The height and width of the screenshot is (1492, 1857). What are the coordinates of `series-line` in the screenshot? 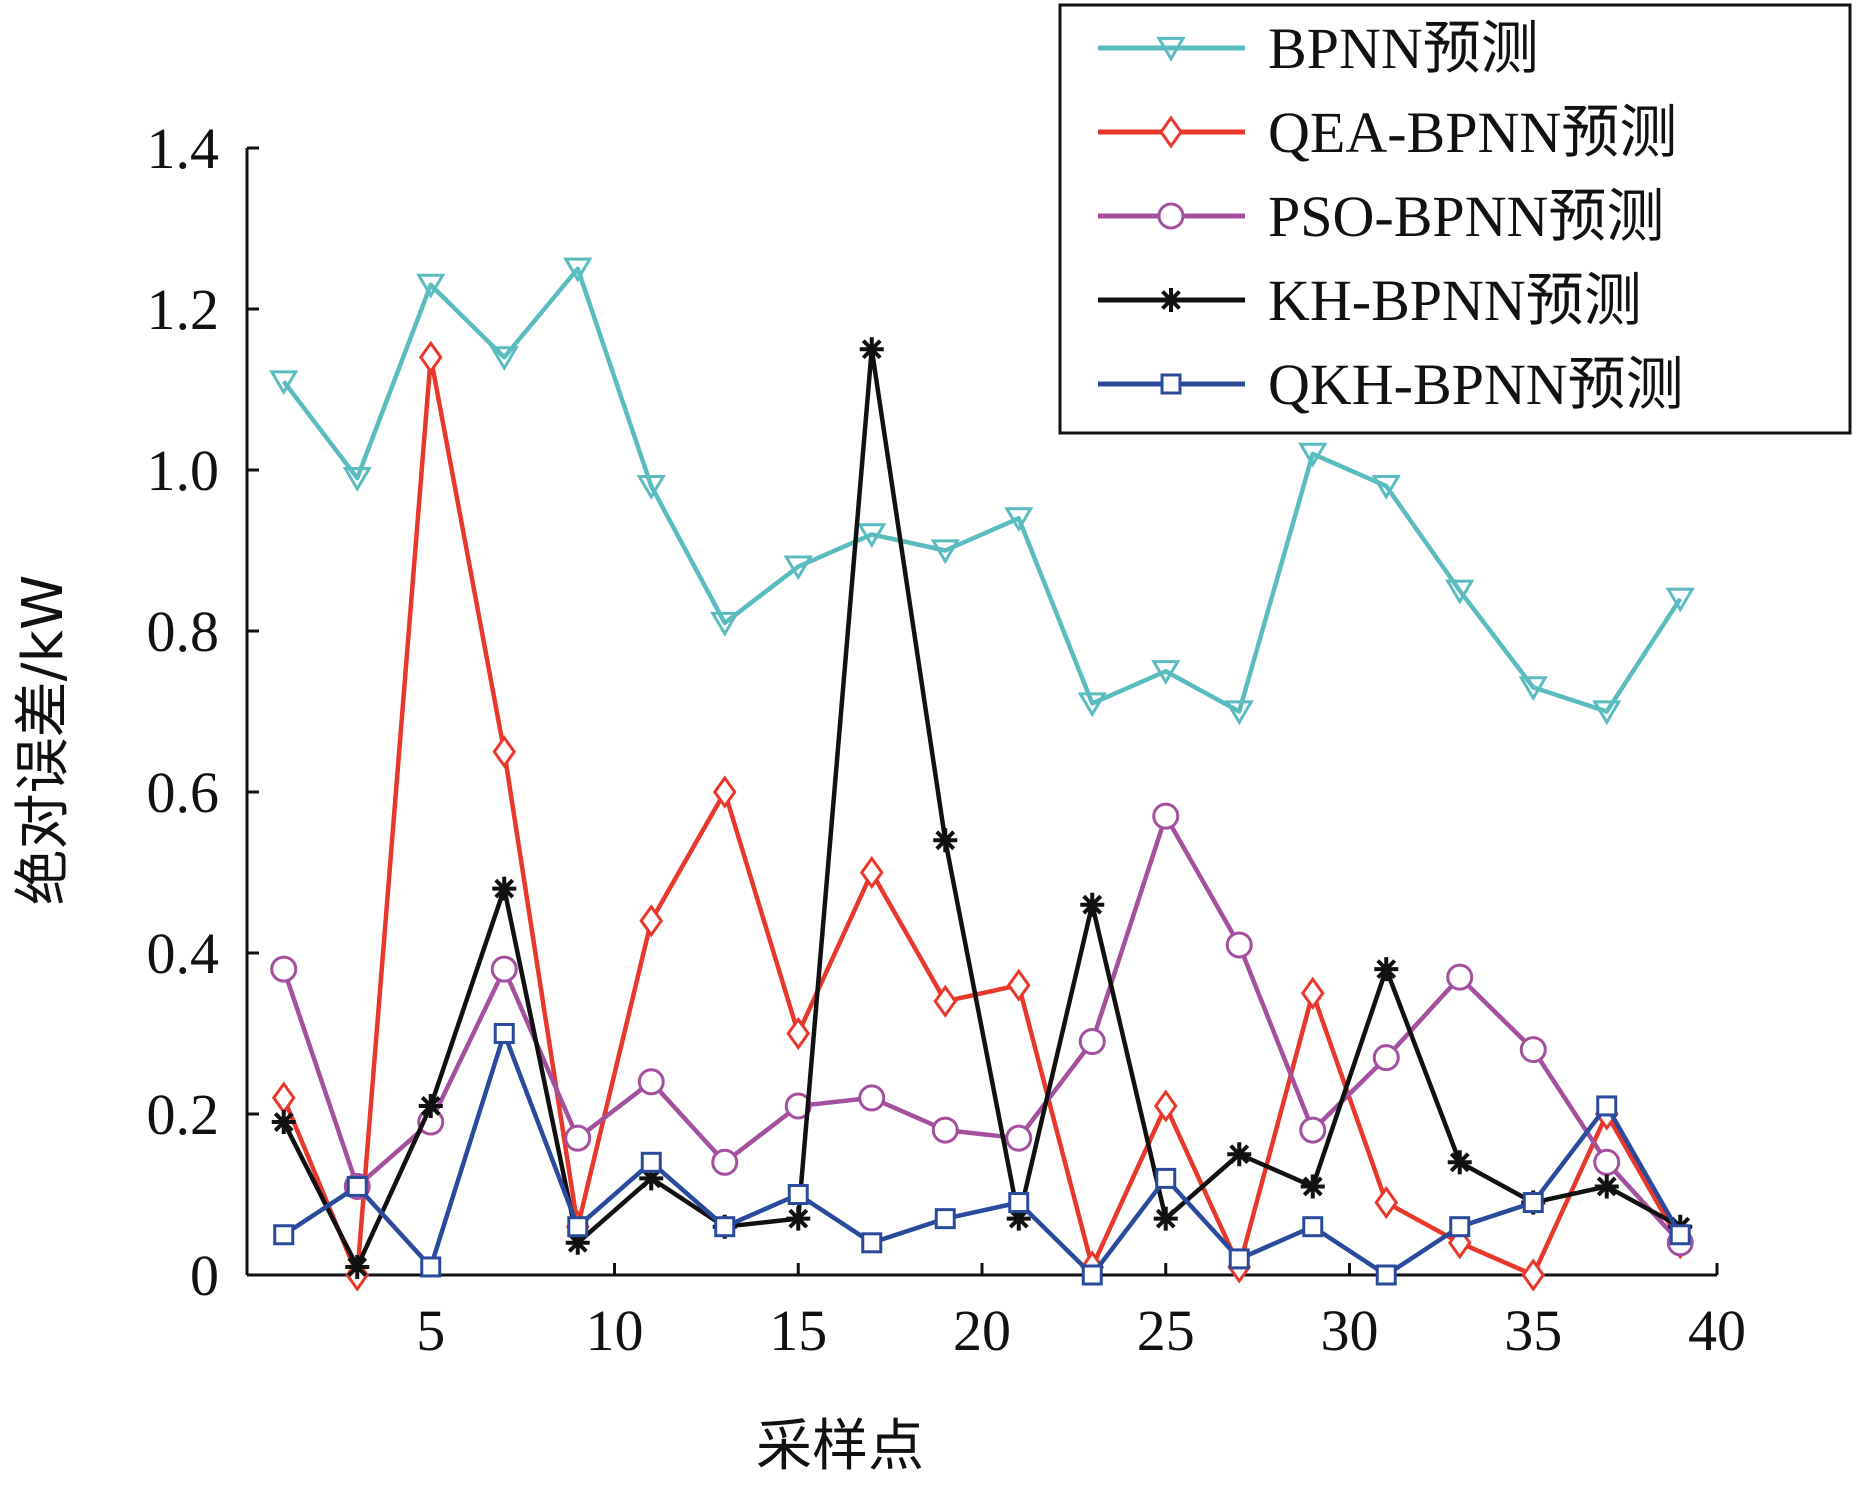 It's located at (982, 1154).